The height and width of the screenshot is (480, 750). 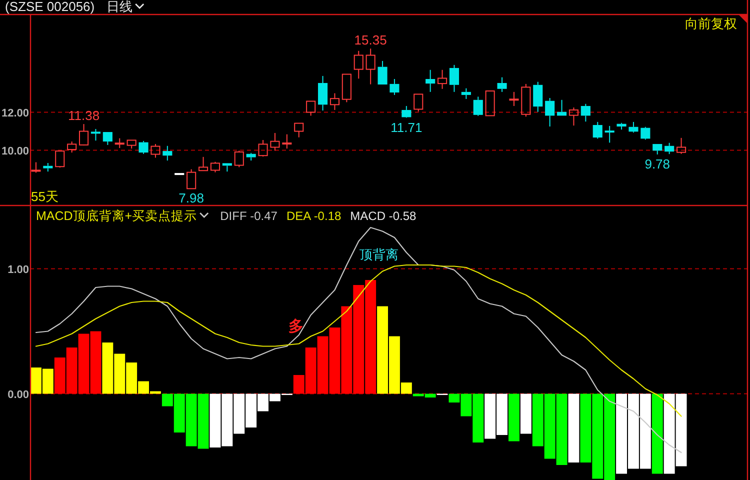 I want to click on annotation: 9.78, so click(x=657, y=164).